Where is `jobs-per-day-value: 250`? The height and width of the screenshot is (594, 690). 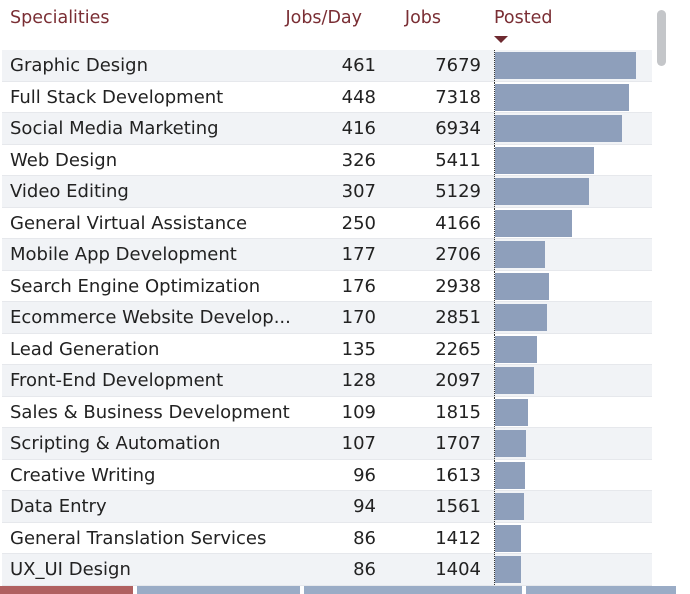
jobs-per-day-value: 250 is located at coordinates (358, 223).